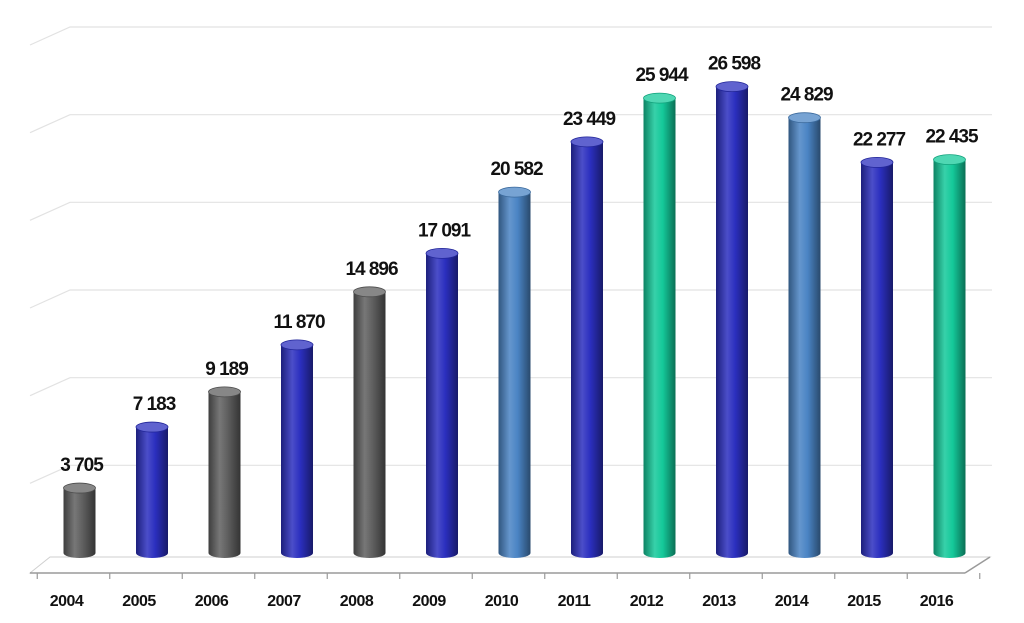  Describe the element at coordinates (212, 601) in the screenshot. I see `x-tick-label: 2006` at that location.